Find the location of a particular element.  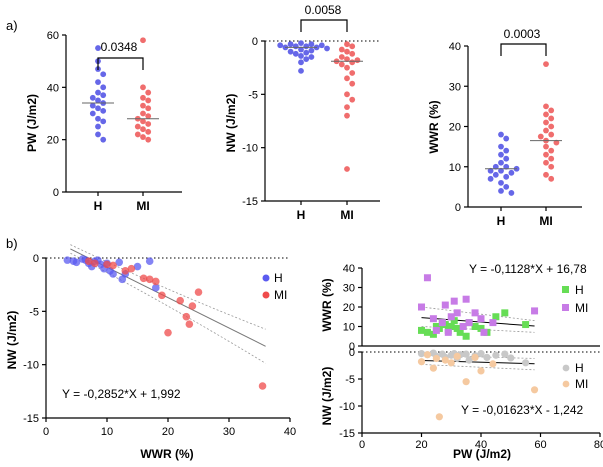

wwr-ylabel: WWR (%) is located at coordinates (434, 126).